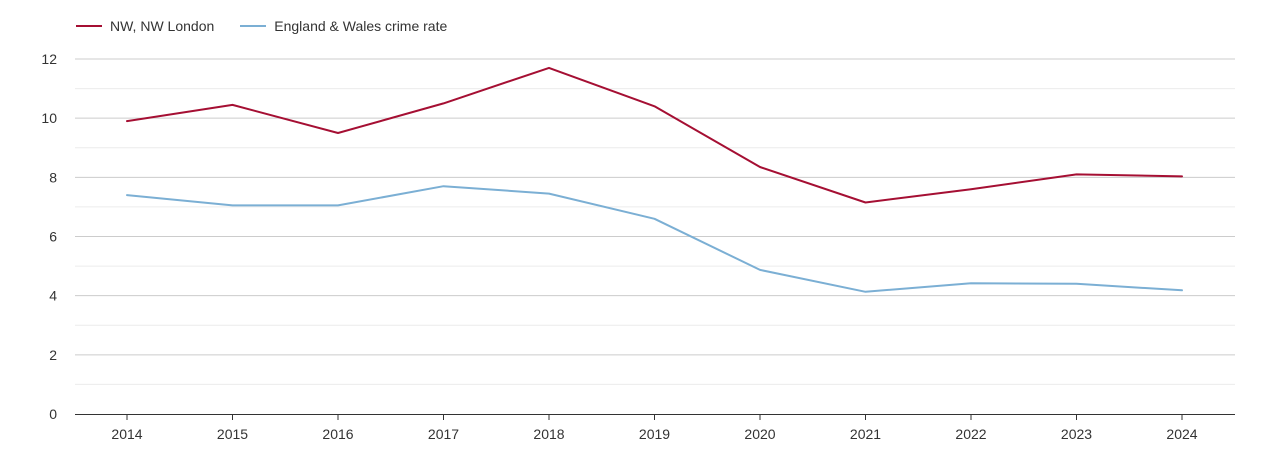 This screenshot has height=450, width=1270. I want to click on legend-item-nw-london: NW, NW London, so click(145, 26).